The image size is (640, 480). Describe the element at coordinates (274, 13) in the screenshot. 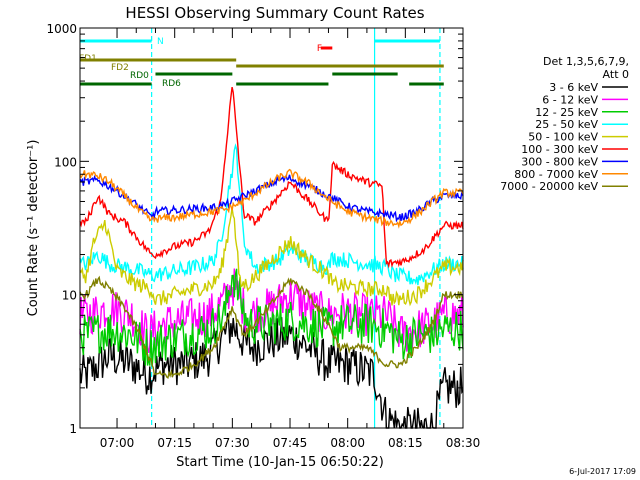

I see `chart-title: HESSI Observing Summary Count Rates` at that location.